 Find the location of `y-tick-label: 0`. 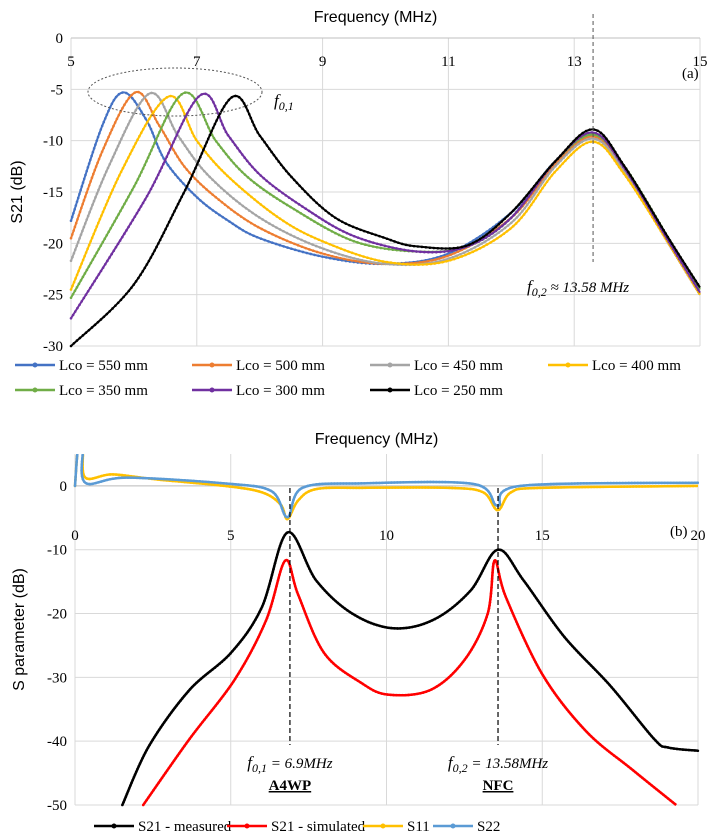

y-tick-label: 0 is located at coordinates (60, 39).